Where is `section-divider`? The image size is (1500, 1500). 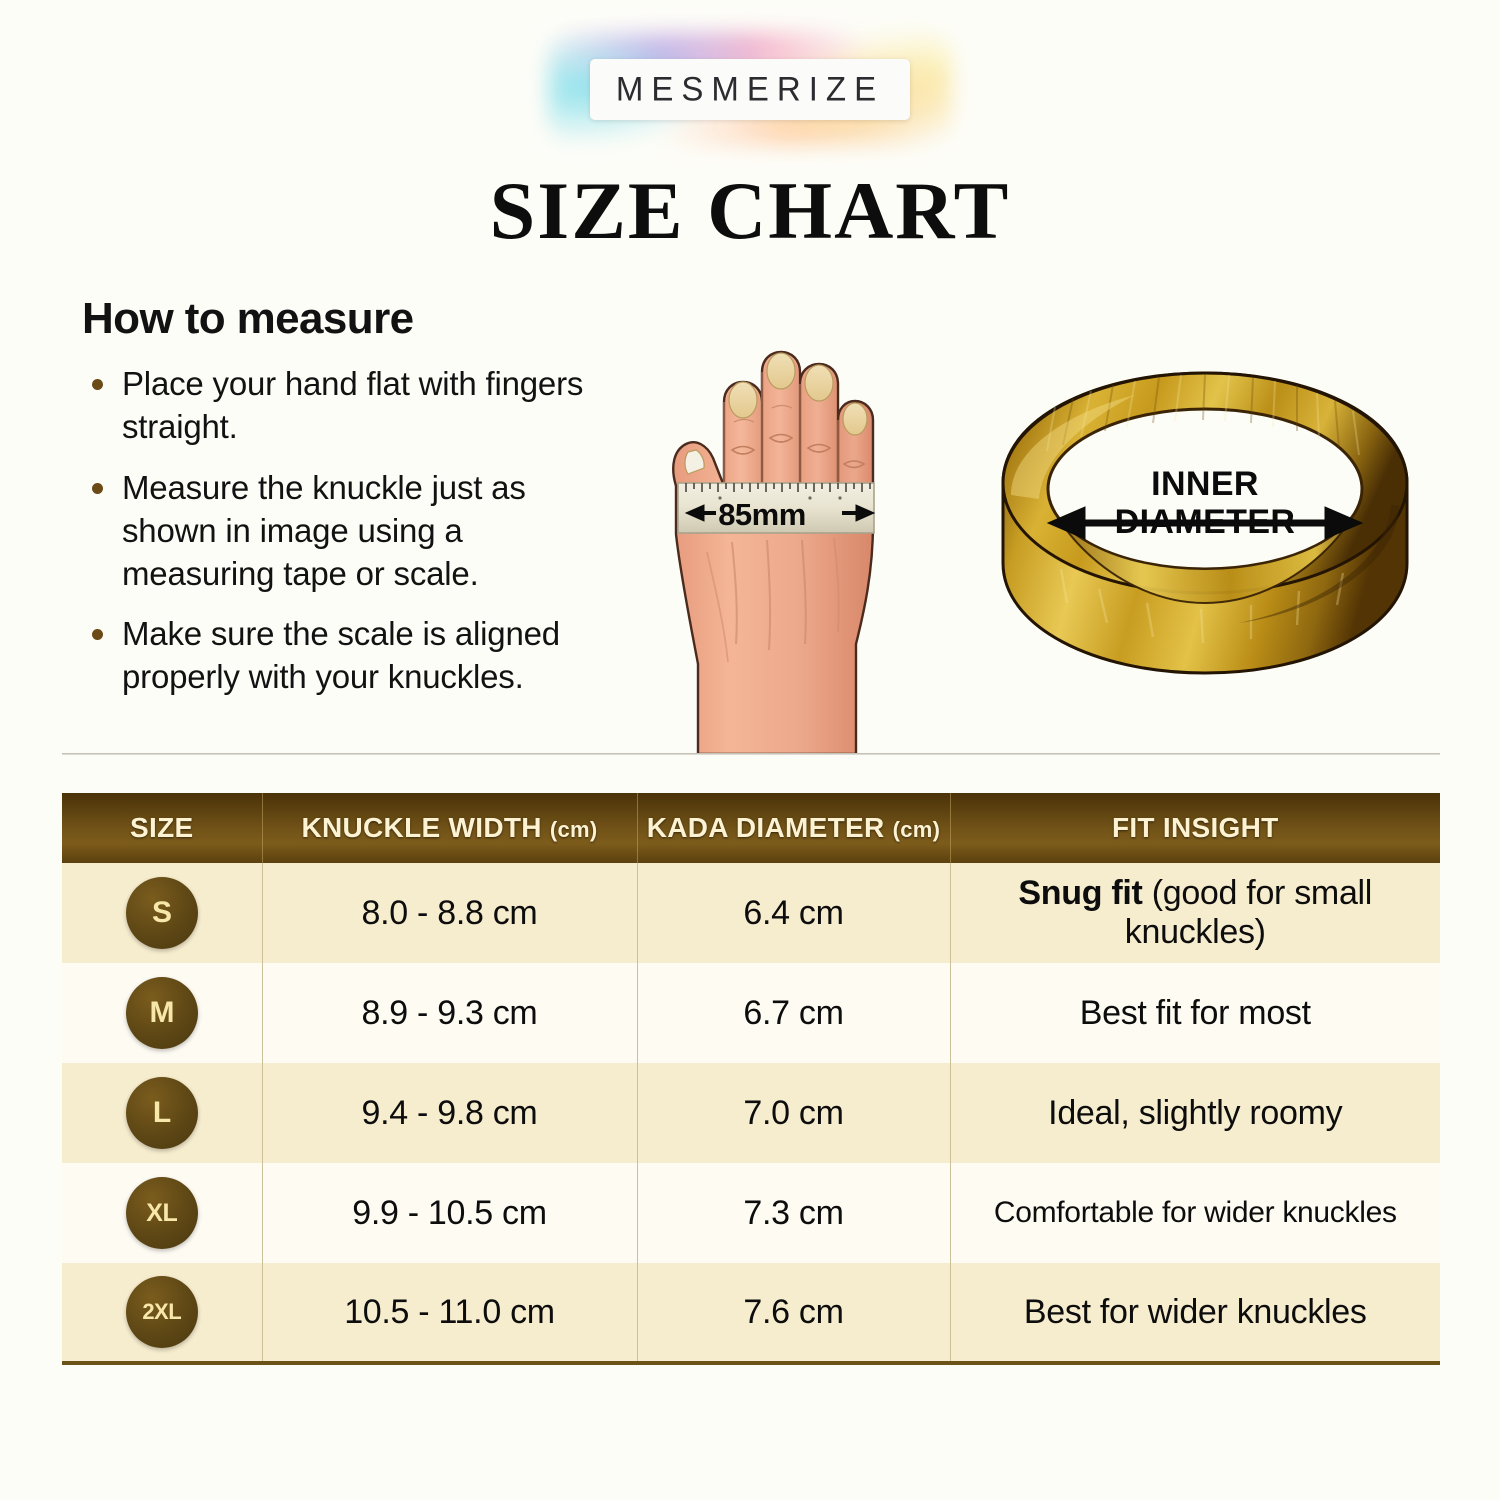 section-divider is located at coordinates (751, 754).